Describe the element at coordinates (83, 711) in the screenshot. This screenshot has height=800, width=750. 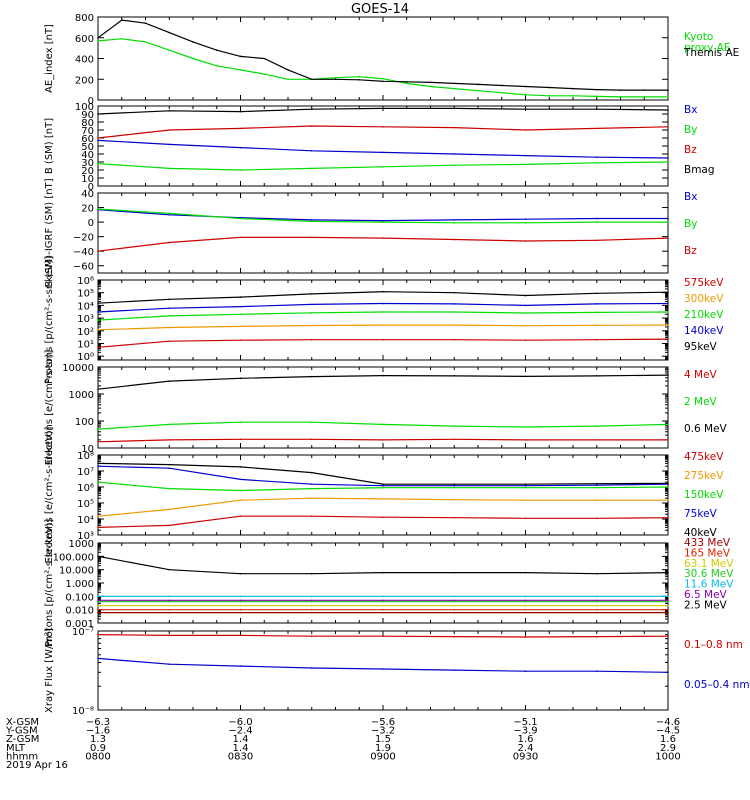
I see `y-tick-label: 10⁻⁸` at that location.